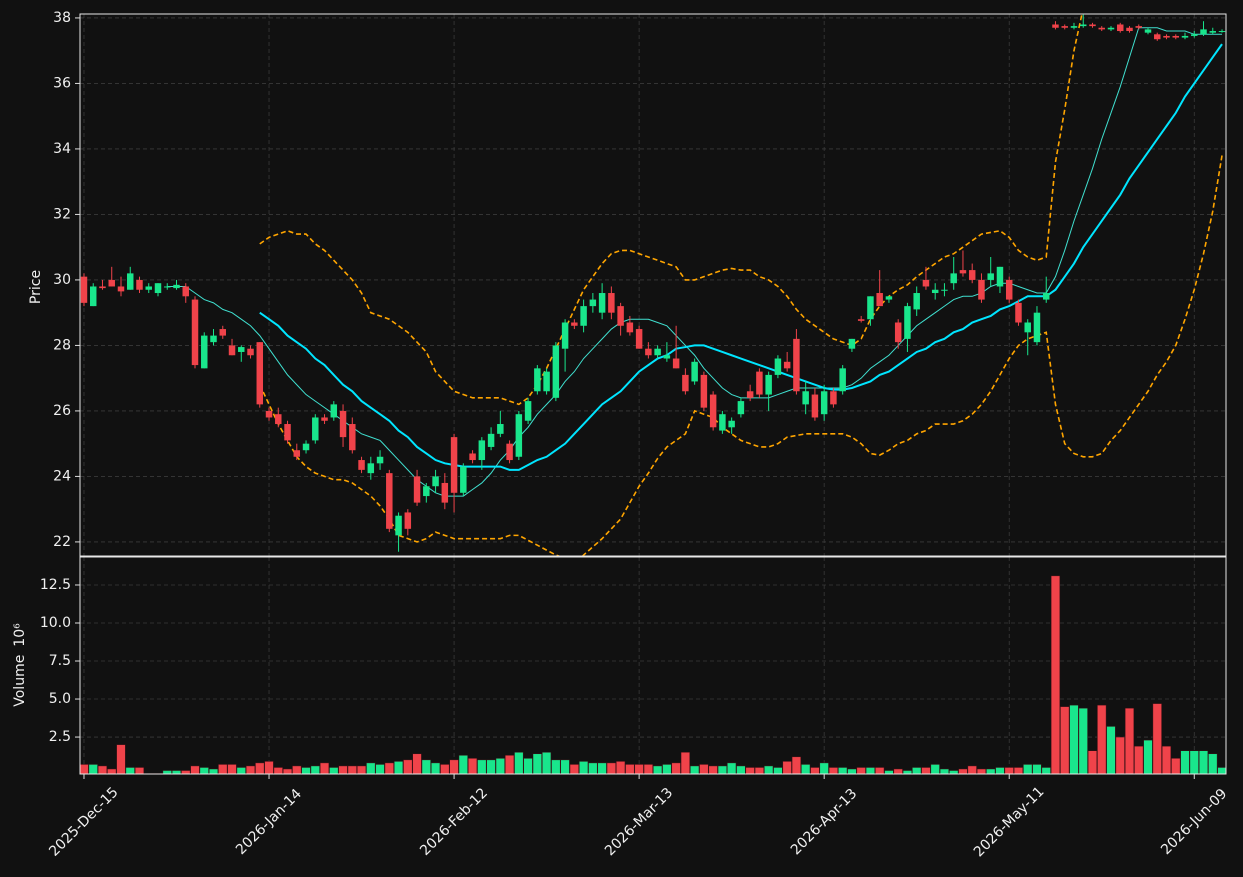 This screenshot has width=1243, height=877. What do you see at coordinates (36, 287) in the screenshot?
I see `price-axis-label: Price` at bounding box center [36, 287].